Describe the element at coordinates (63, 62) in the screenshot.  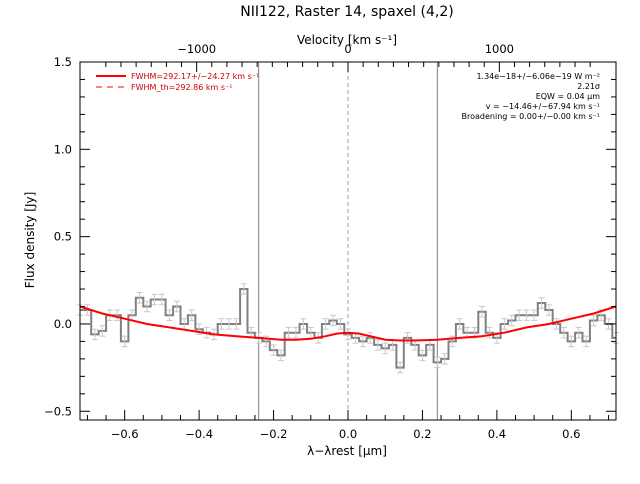
I see `y-tick-label: 1.5` at that location.